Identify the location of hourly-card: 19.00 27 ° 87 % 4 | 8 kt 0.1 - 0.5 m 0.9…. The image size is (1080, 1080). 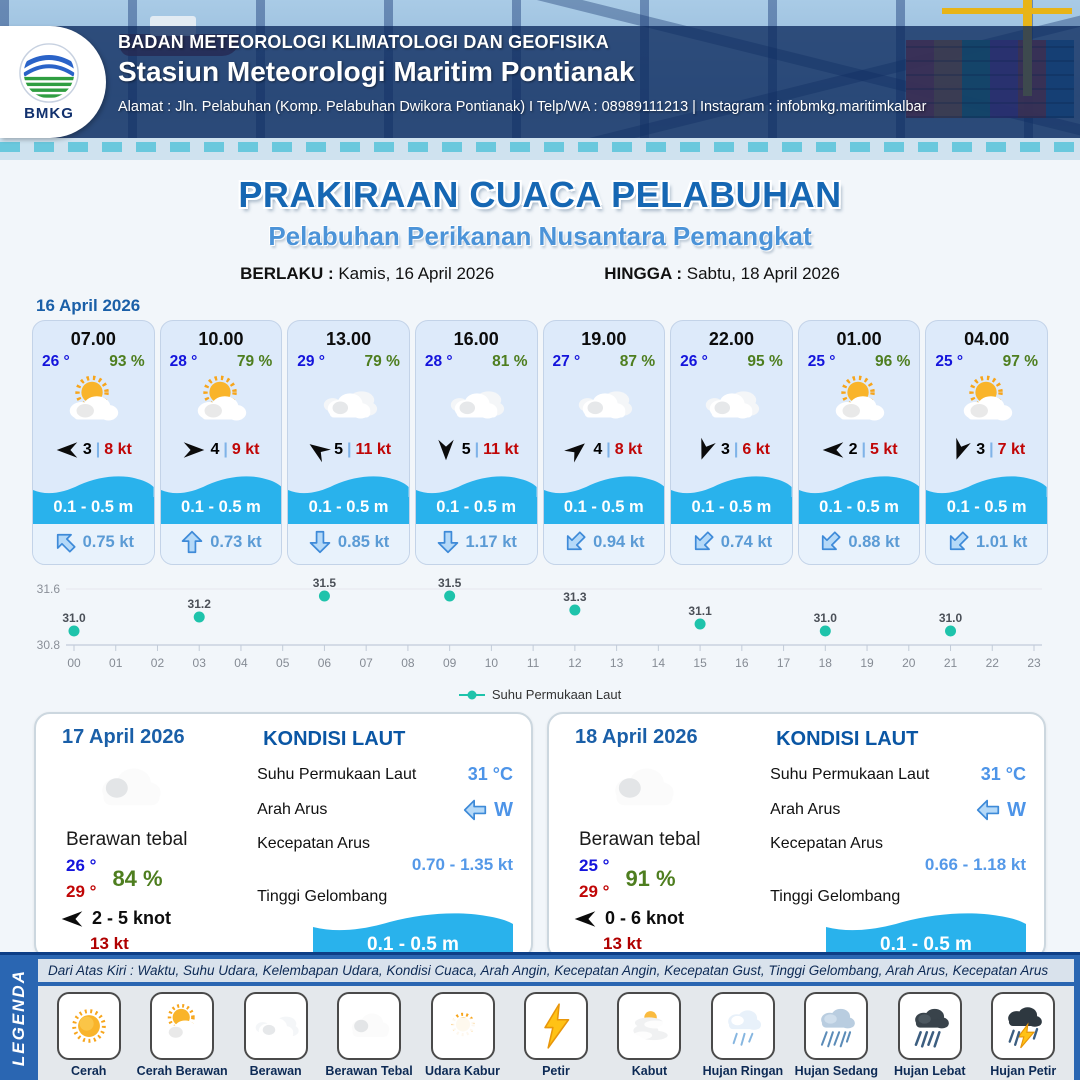
(604, 442).